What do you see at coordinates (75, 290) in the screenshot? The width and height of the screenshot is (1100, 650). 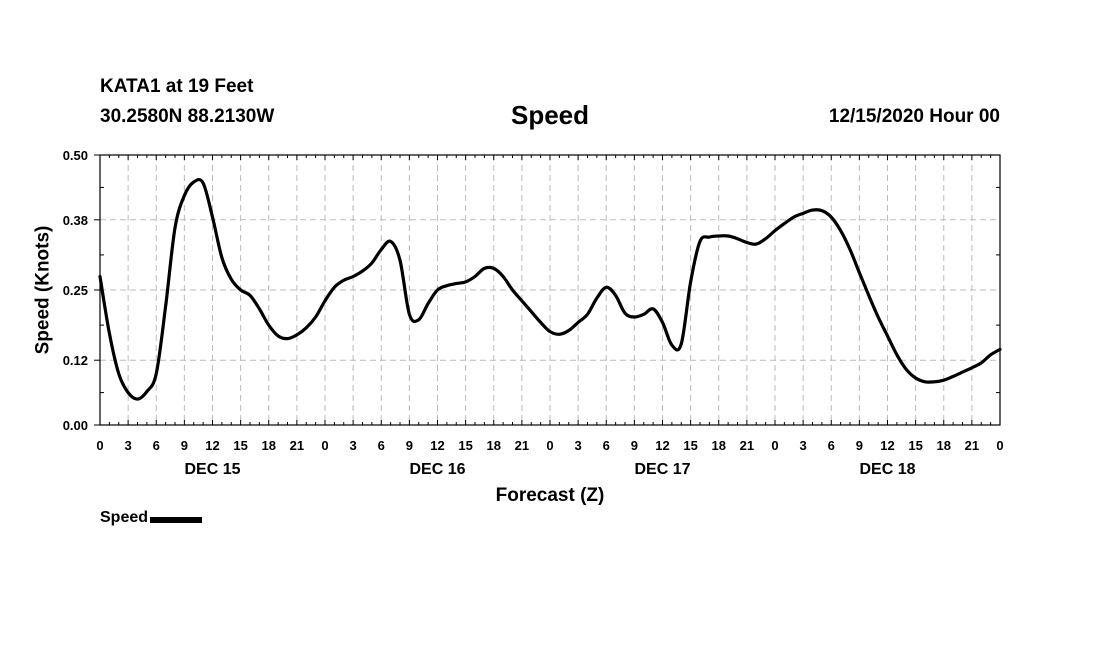 I see `y-tick-label: 0.25` at bounding box center [75, 290].